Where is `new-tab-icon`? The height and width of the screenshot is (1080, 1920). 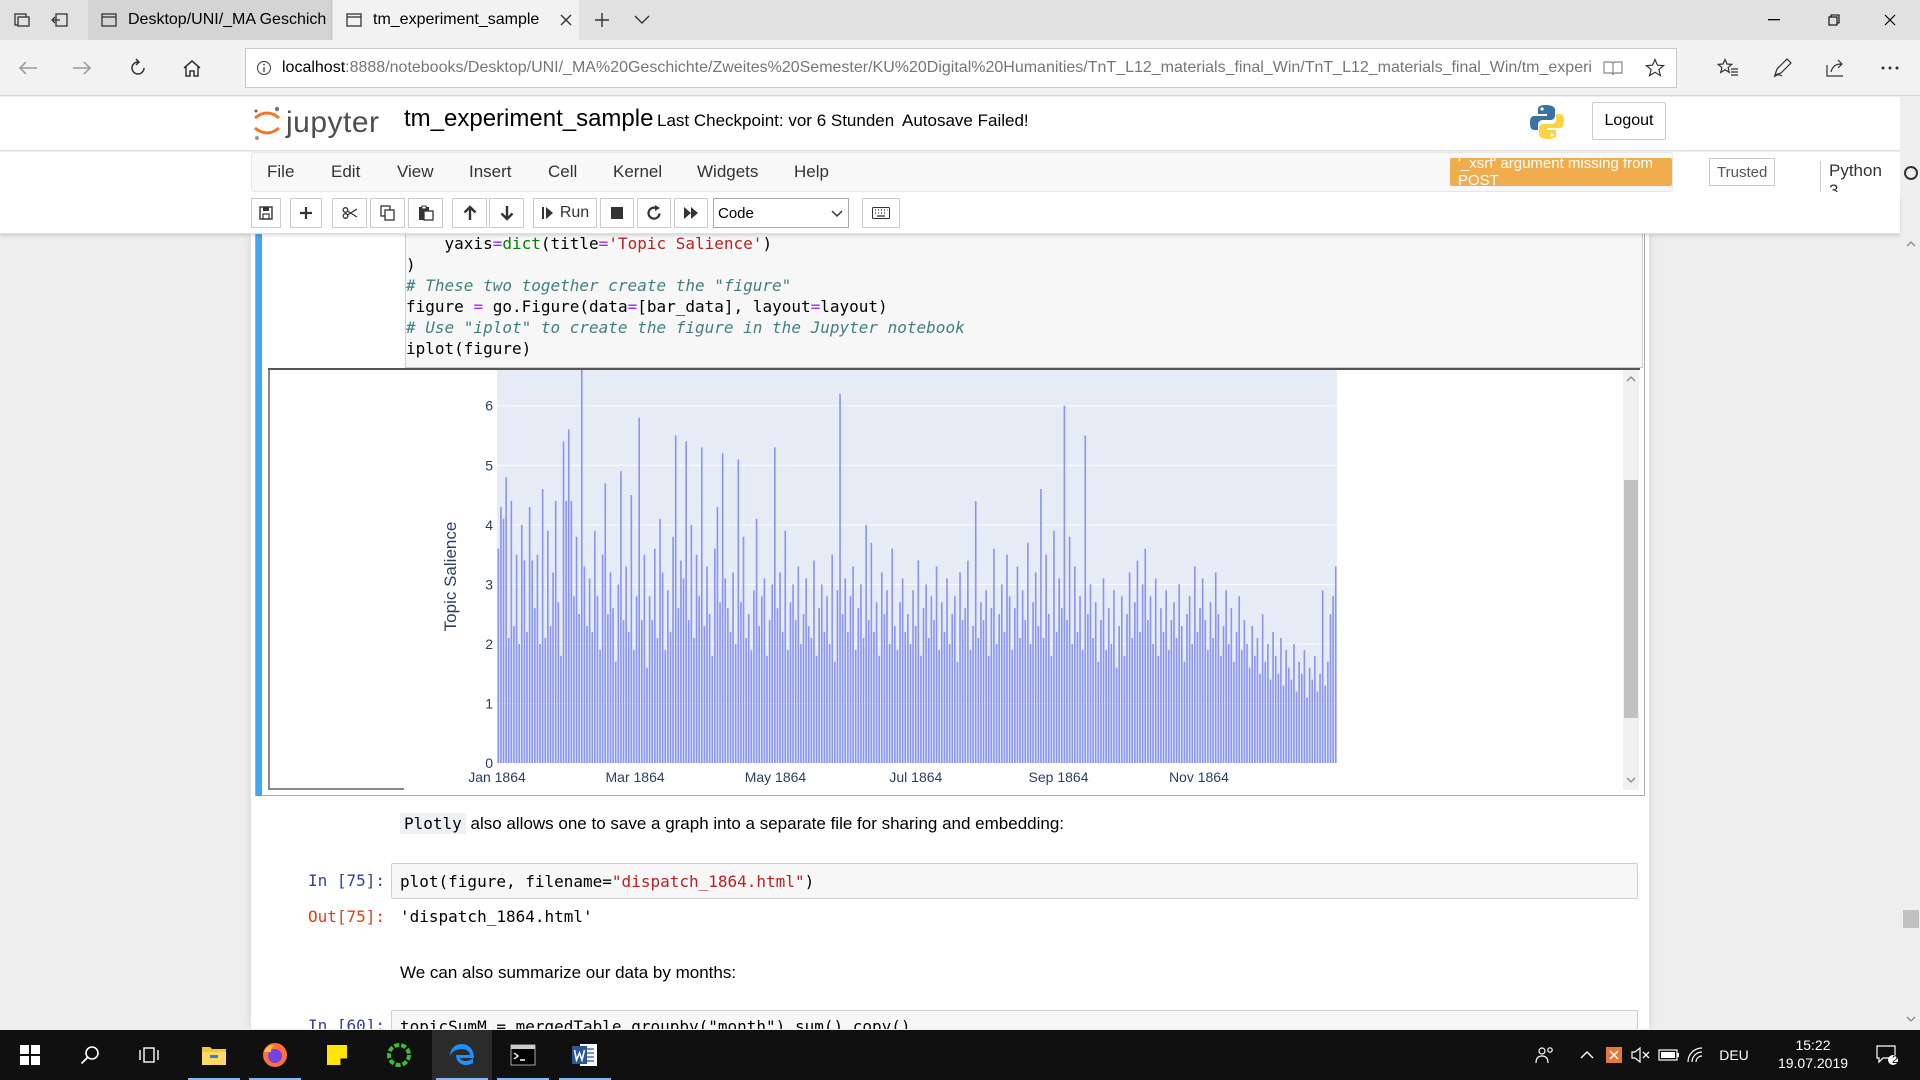 new-tab-icon is located at coordinates (602, 20).